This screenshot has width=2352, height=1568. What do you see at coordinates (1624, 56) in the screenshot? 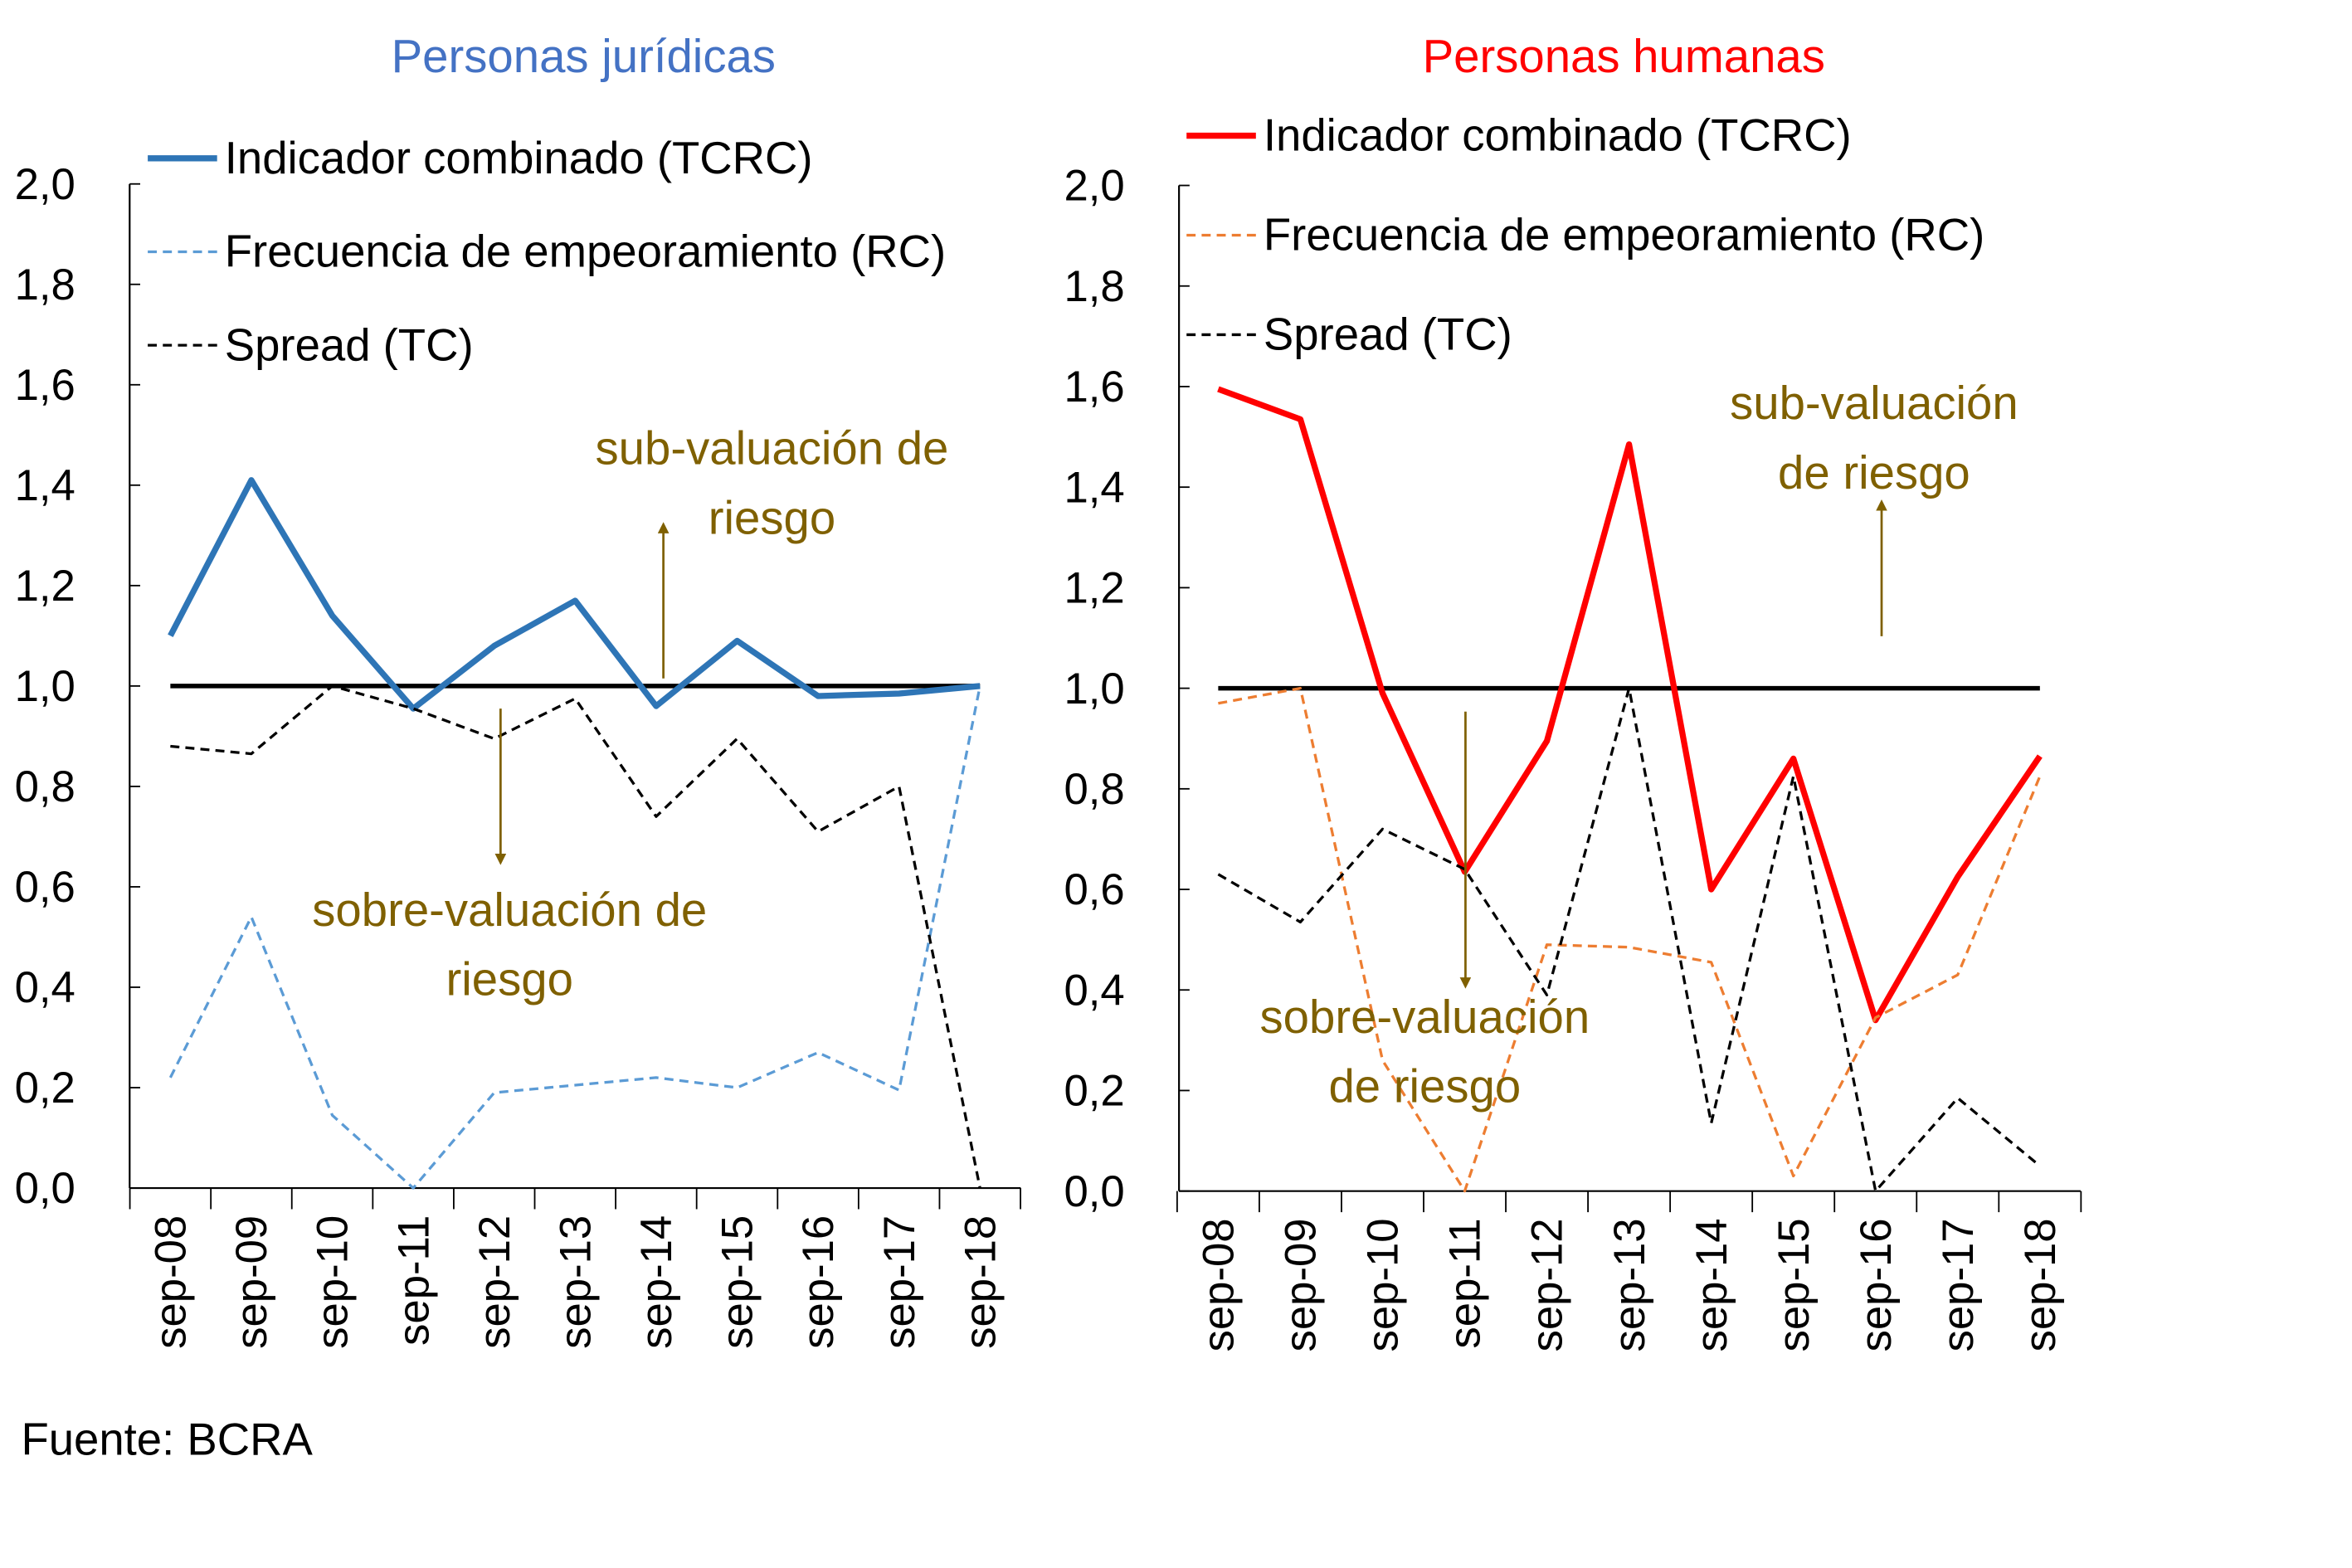
I see `chart-title: Personas humanas` at bounding box center [1624, 56].